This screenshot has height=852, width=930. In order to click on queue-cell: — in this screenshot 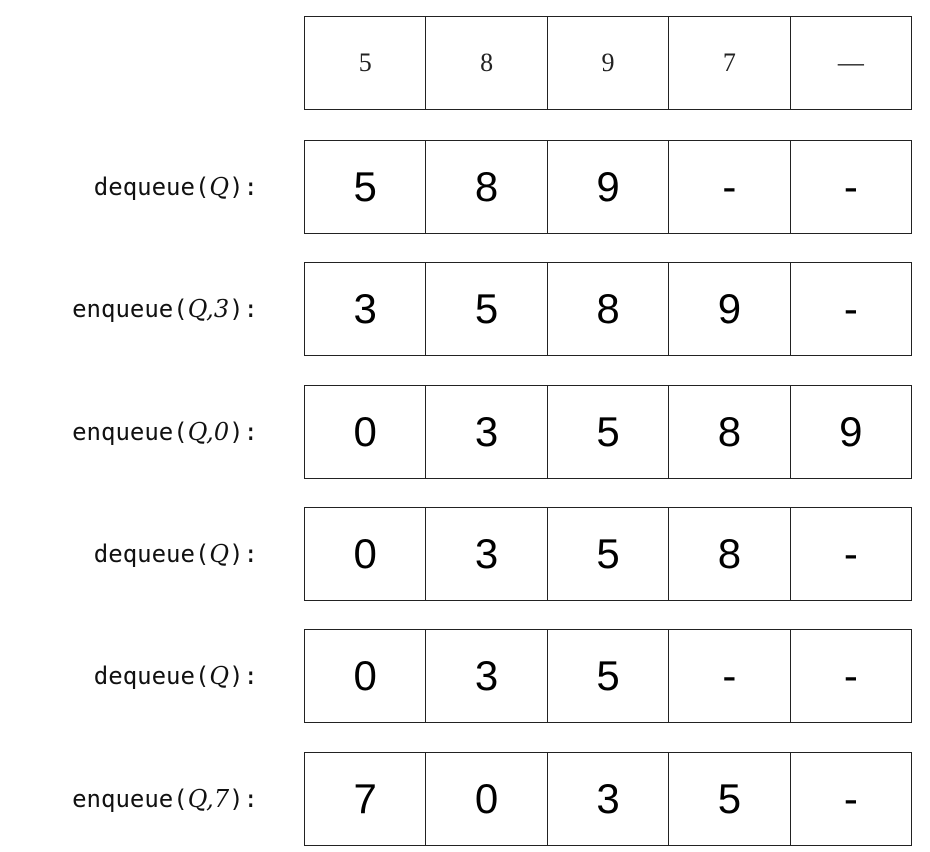, I will do `click(850, 62)`.